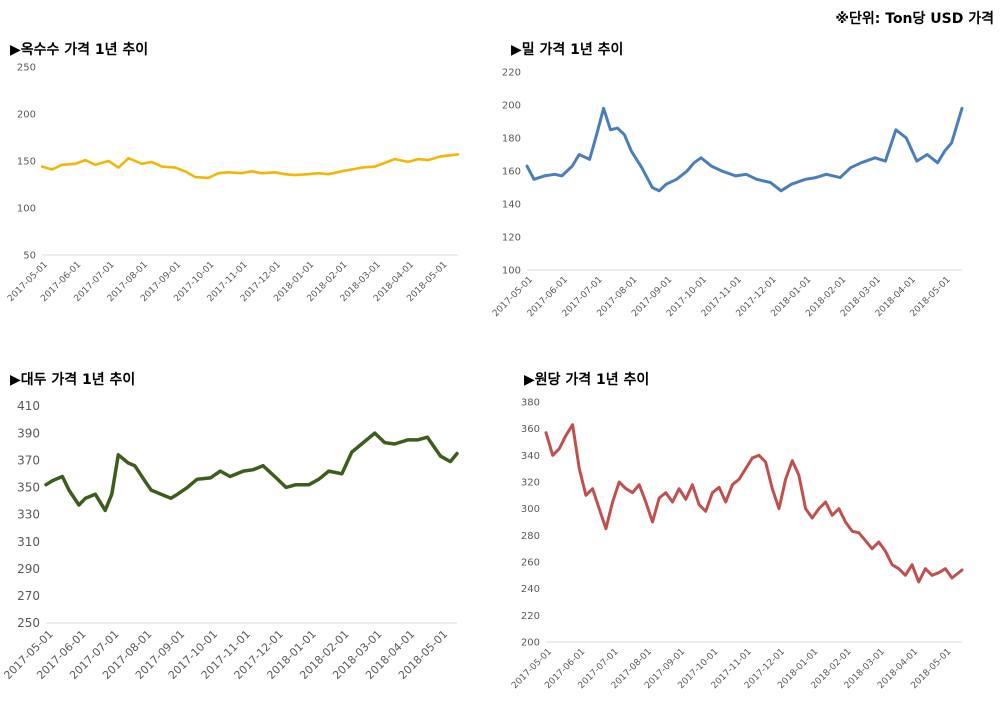 The image size is (1000, 718). What do you see at coordinates (530, 563) in the screenshot?
I see `sugar-y-tick-label: 260` at bounding box center [530, 563].